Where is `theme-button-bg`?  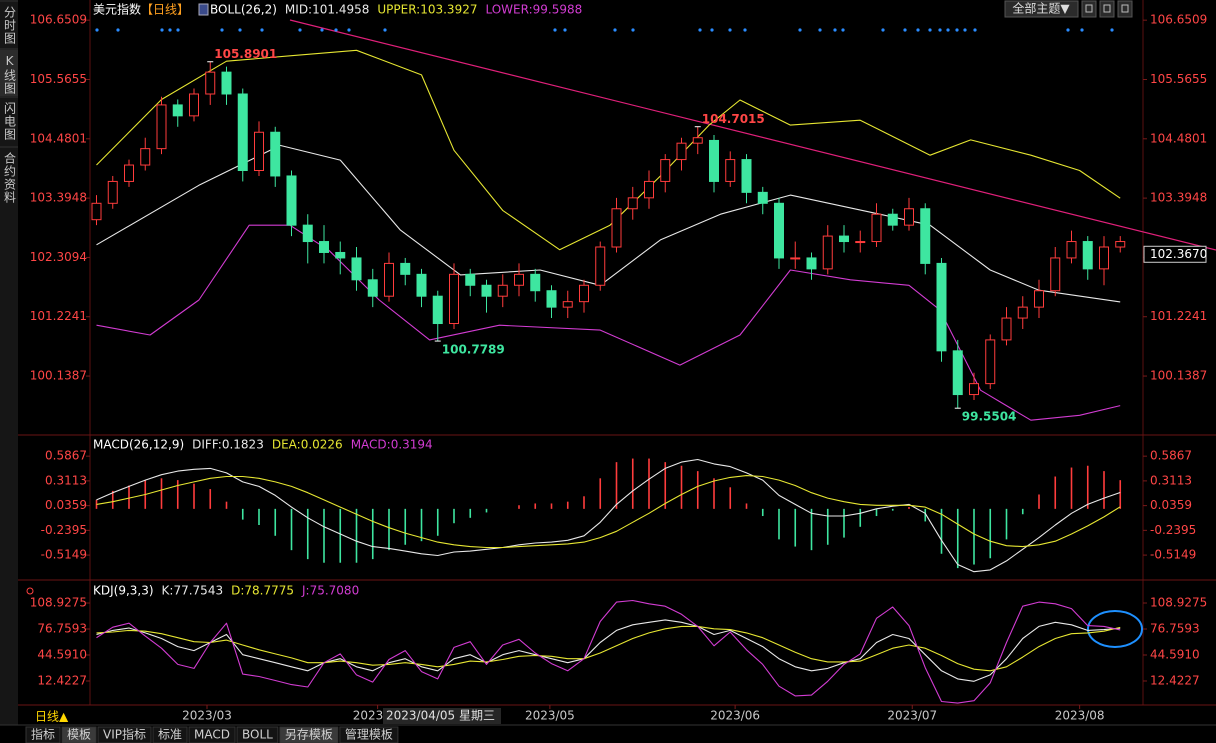
theme-button-bg is located at coordinates (1041, 9).